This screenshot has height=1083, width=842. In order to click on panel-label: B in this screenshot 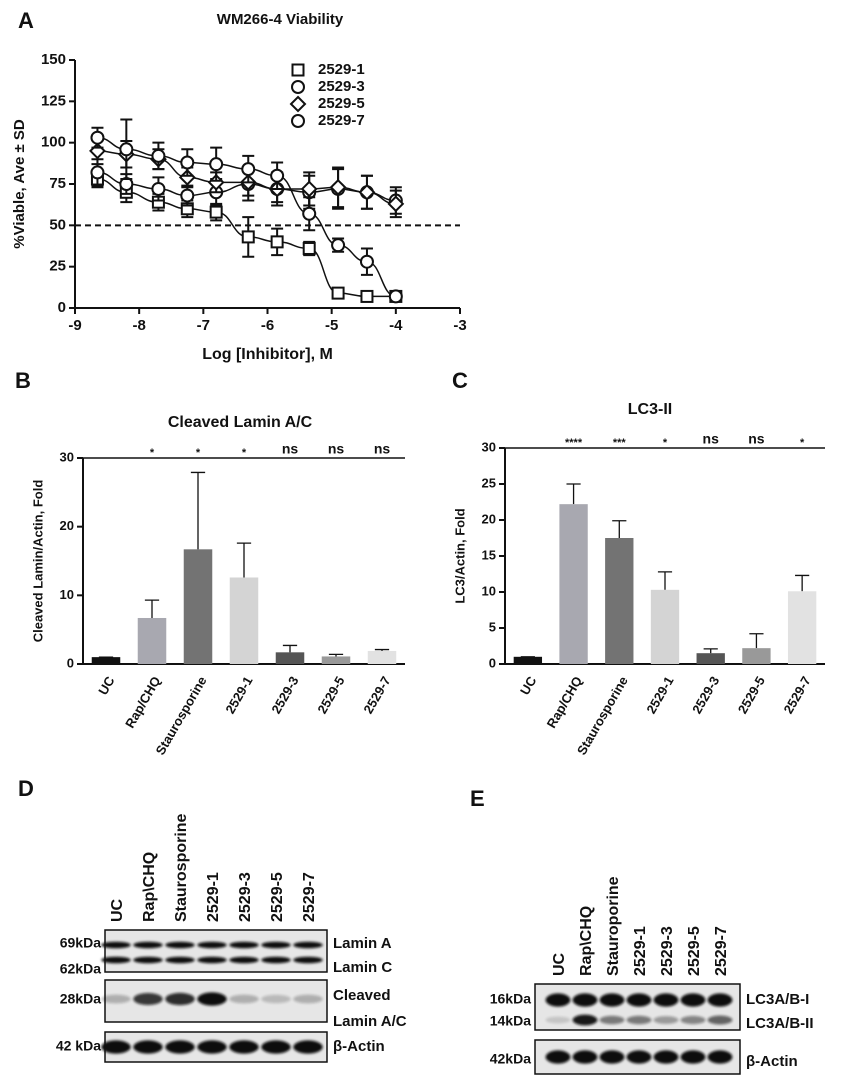, I will do `click(23, 380)`.